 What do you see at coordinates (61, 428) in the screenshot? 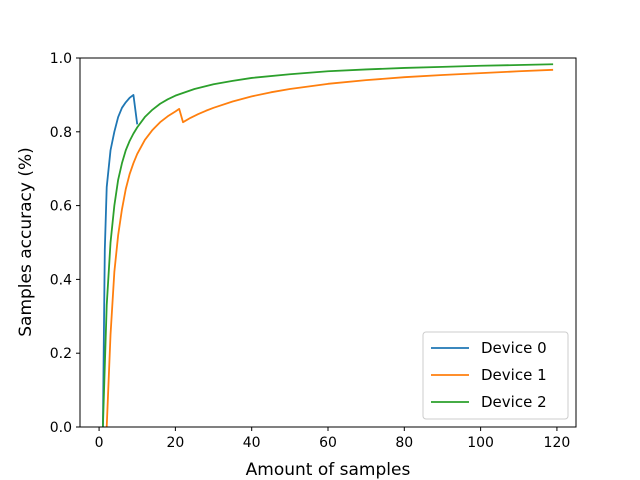
I see `y-tick-label: 0.0` at bounding box center [61, 428].